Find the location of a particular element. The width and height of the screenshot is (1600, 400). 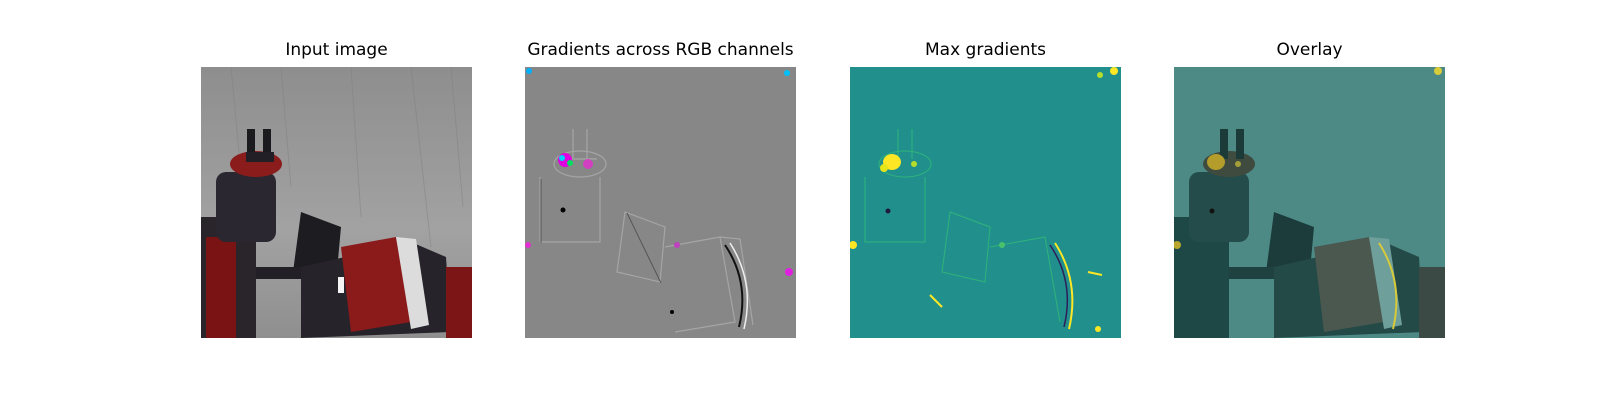

panel-title: Gradients across RGB channels is located at coordinates (660, 50).